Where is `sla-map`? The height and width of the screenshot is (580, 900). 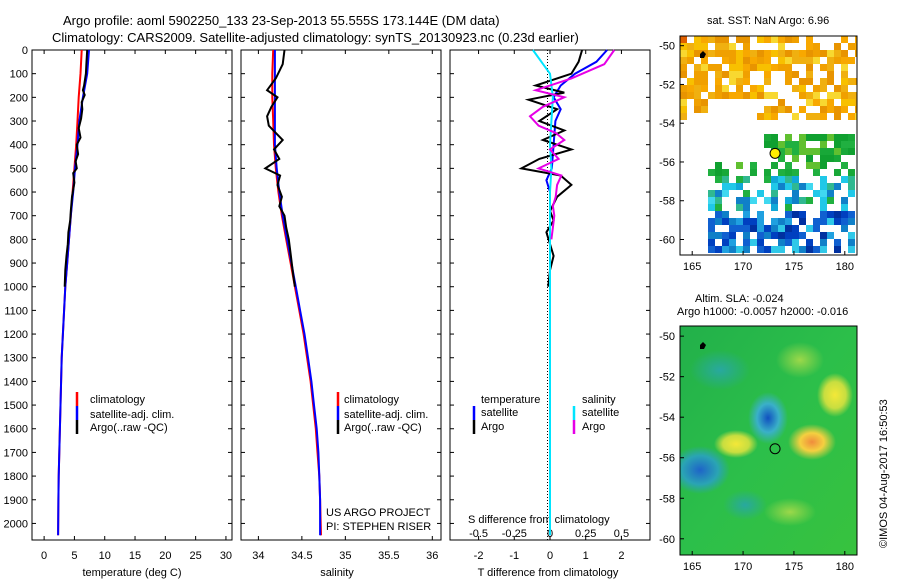
sla-map is located at coordinates (768, 440).